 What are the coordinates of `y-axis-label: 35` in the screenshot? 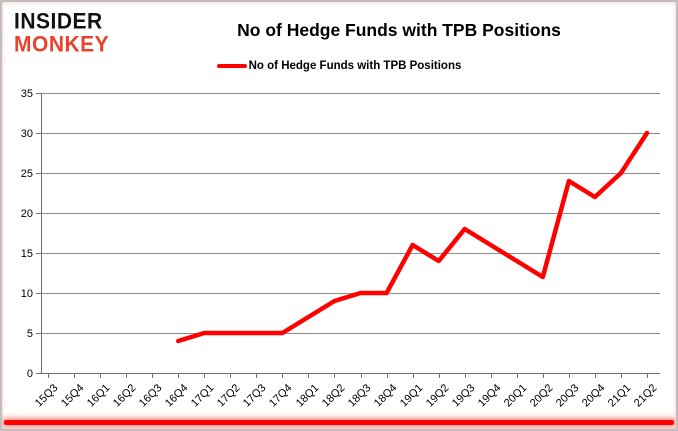 It's located at (26, 93).